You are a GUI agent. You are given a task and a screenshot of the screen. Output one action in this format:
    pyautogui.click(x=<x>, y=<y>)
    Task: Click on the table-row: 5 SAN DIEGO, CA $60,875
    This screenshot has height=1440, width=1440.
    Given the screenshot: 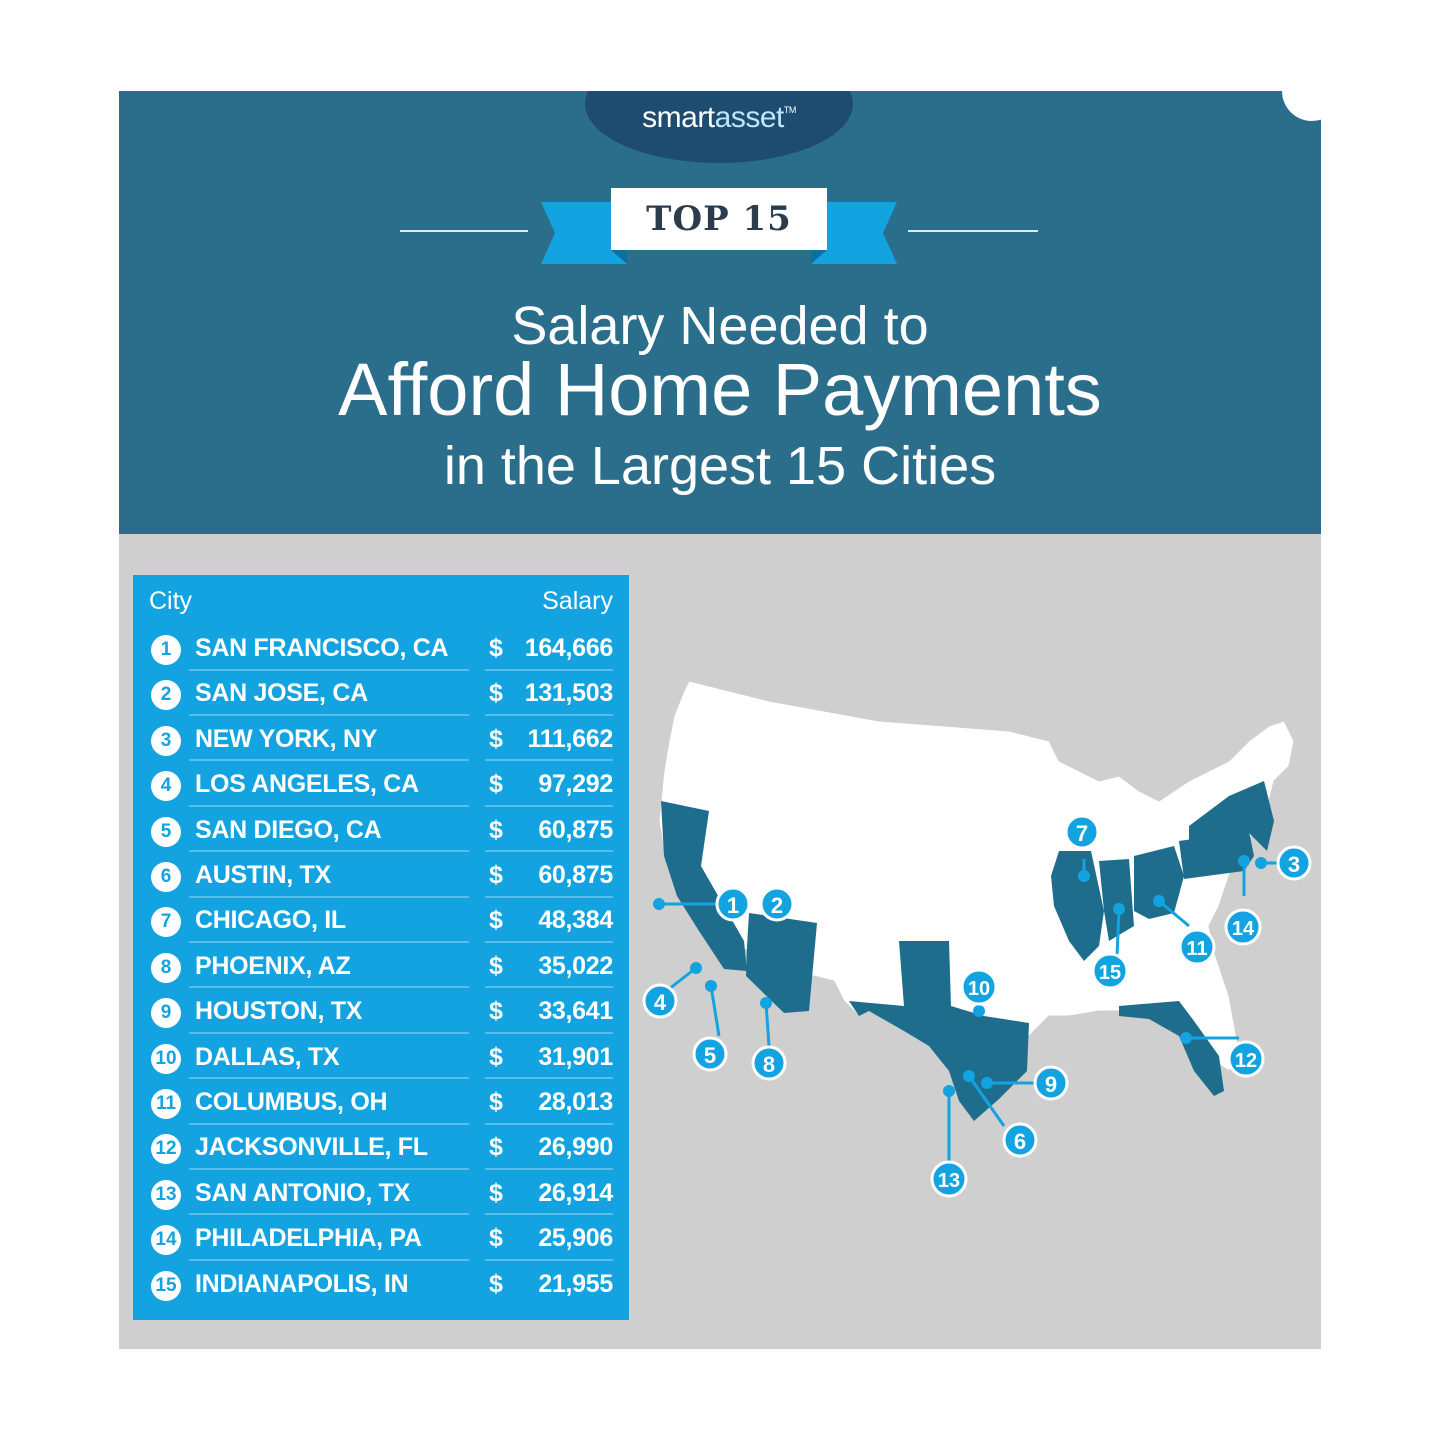 What is the action you would take?
    pyautogui.click(x=381, y=830)
    